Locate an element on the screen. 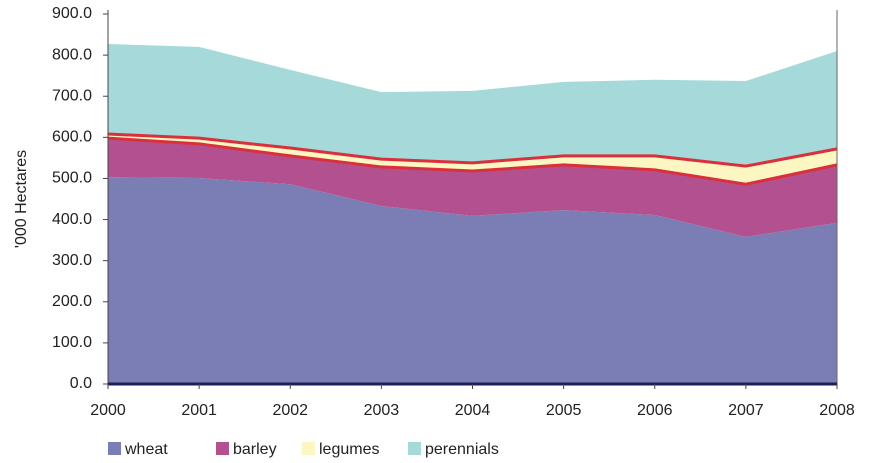 The height and width of the screenshot is (463, 871). x-tick-label: 2006 is located at coordinates (655, 410).